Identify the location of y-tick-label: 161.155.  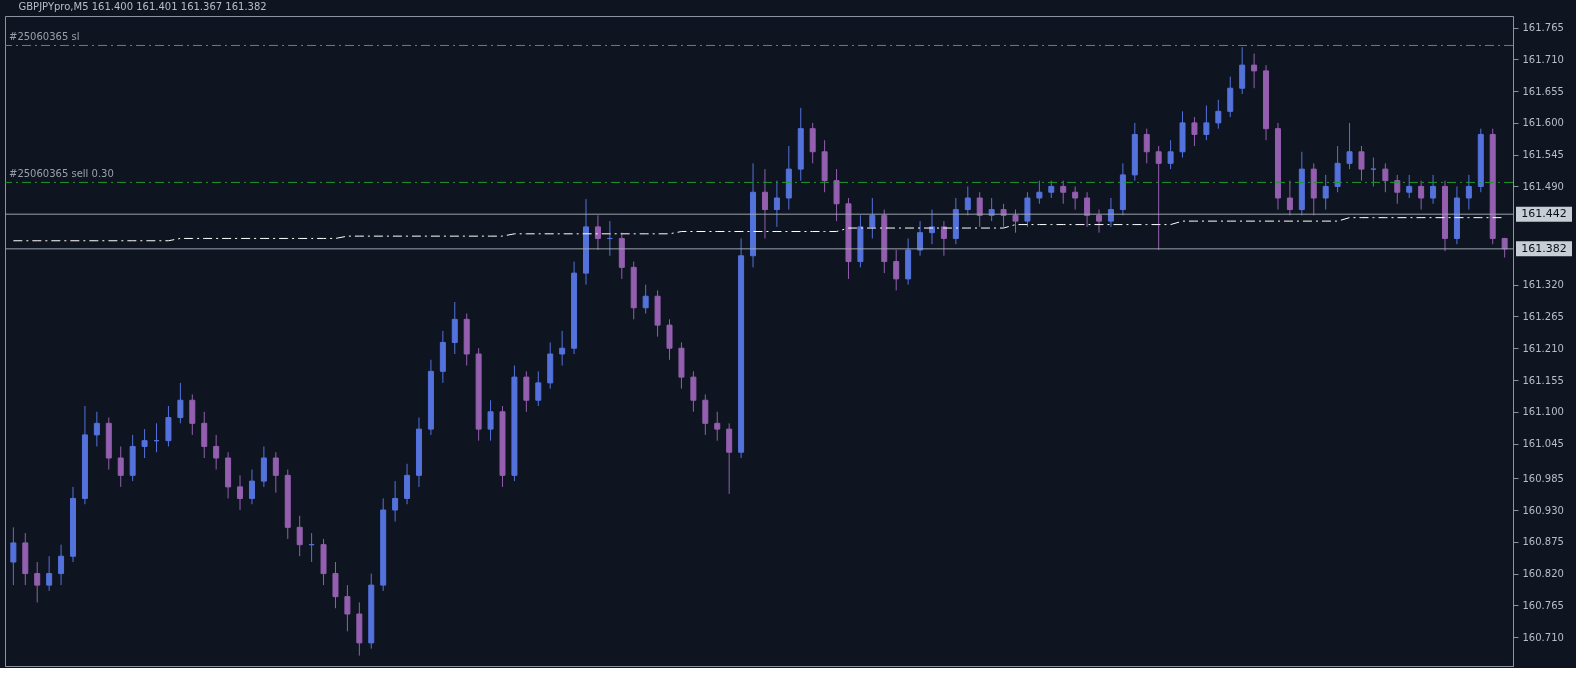
(1543, 380).